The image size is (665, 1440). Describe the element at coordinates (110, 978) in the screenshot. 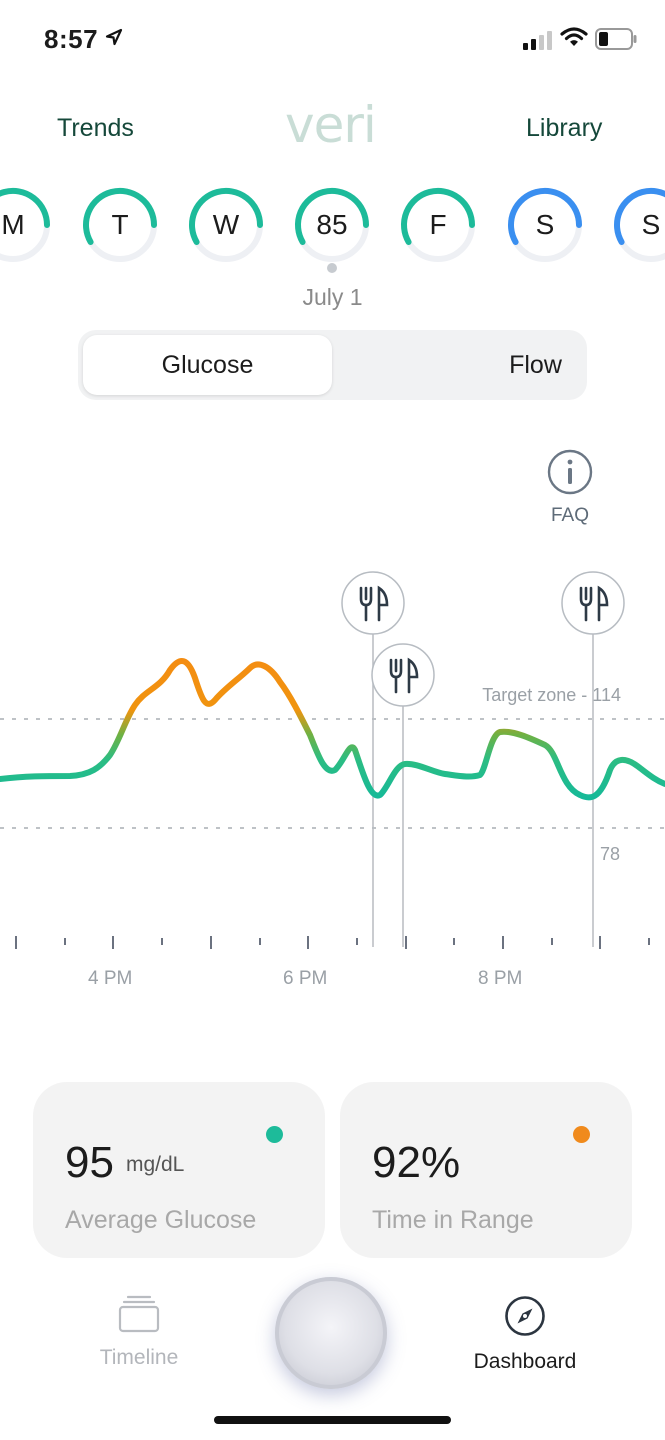

I see `x-tick-label: 4 PM` at that location.